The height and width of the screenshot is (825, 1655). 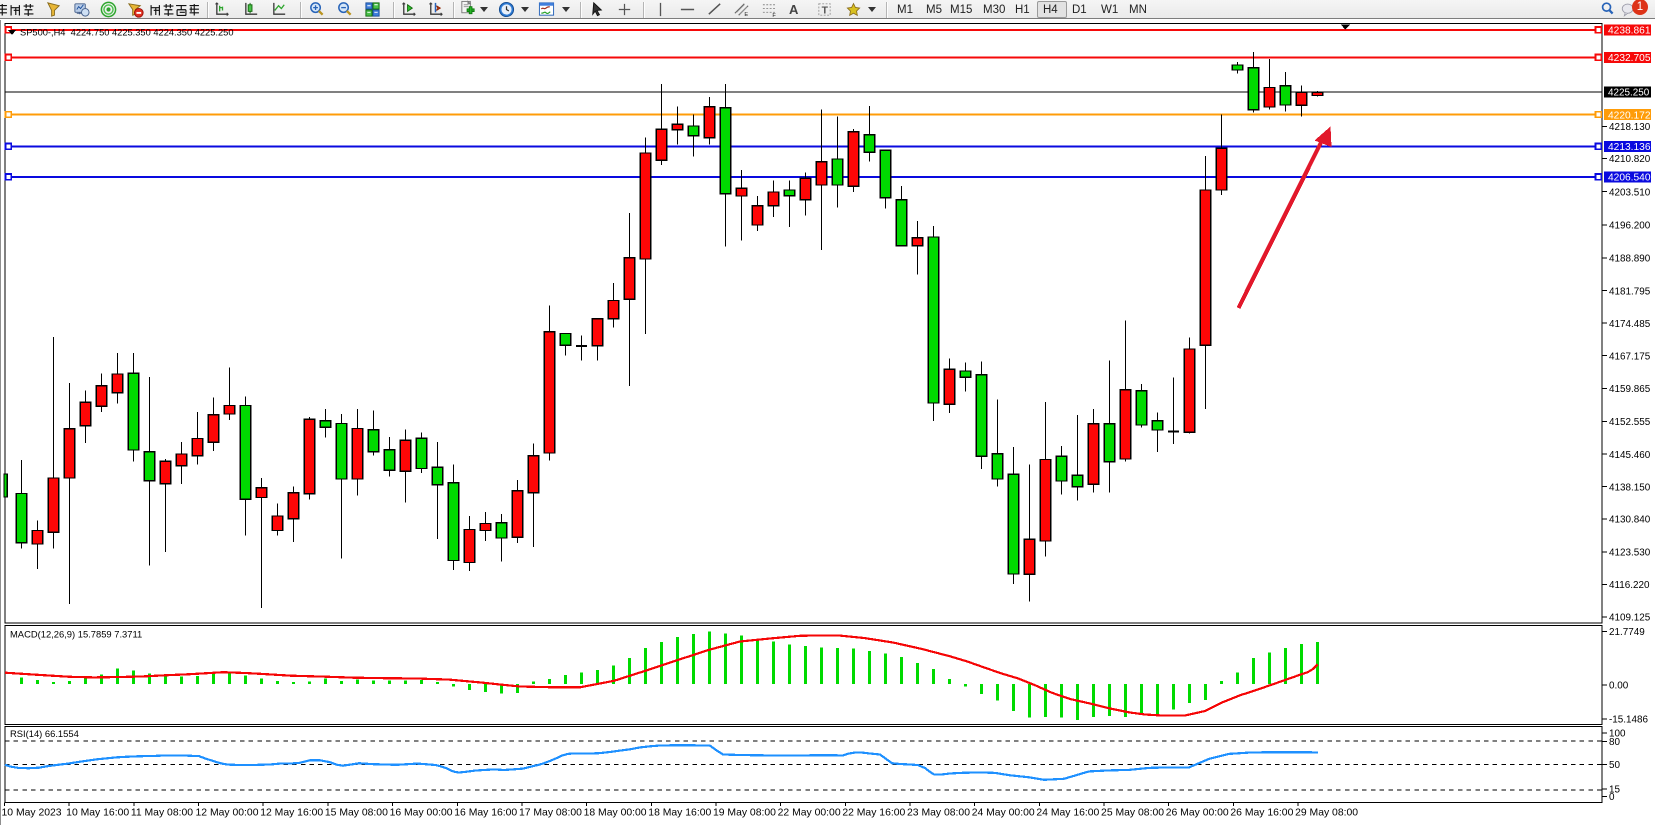 I want to click on svg-text: 4203.510, so click(x=1630, y=192).